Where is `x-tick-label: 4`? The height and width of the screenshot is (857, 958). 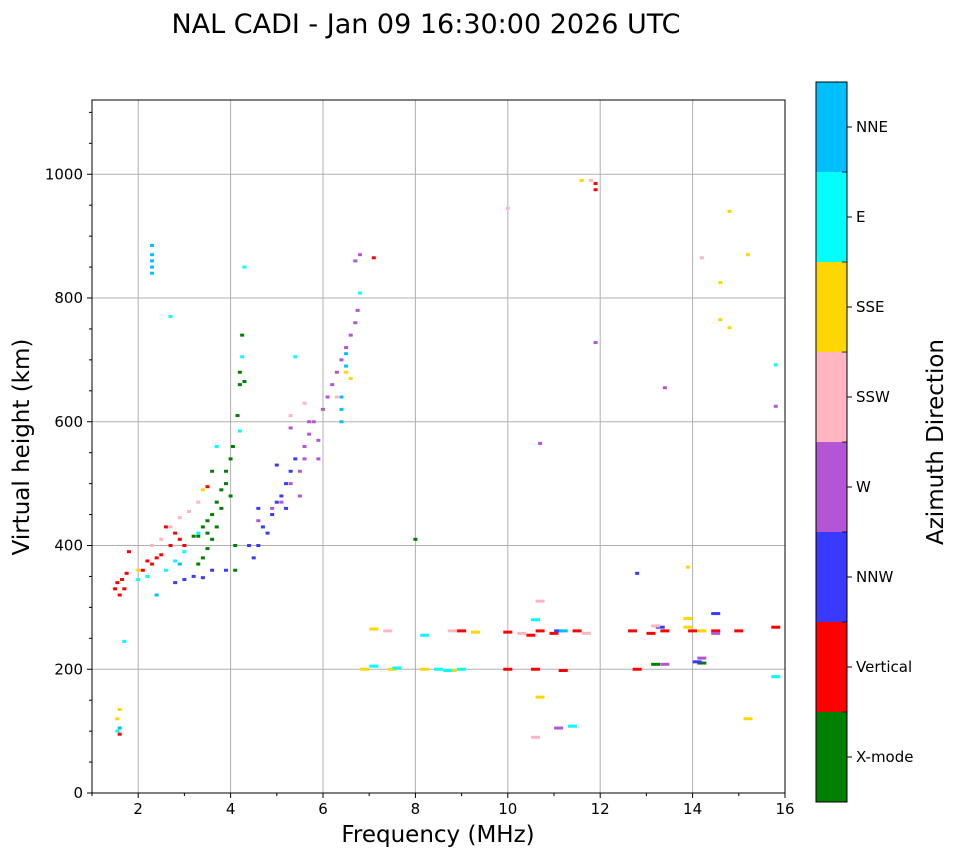
x-tick-label: 4 is located at coordinates (231, 809).